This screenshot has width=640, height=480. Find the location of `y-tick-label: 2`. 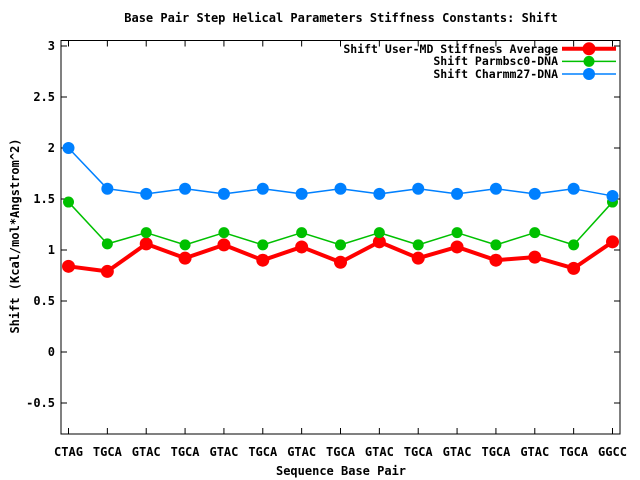

y-tick-label: 2 is located at coordinates (51, 148).